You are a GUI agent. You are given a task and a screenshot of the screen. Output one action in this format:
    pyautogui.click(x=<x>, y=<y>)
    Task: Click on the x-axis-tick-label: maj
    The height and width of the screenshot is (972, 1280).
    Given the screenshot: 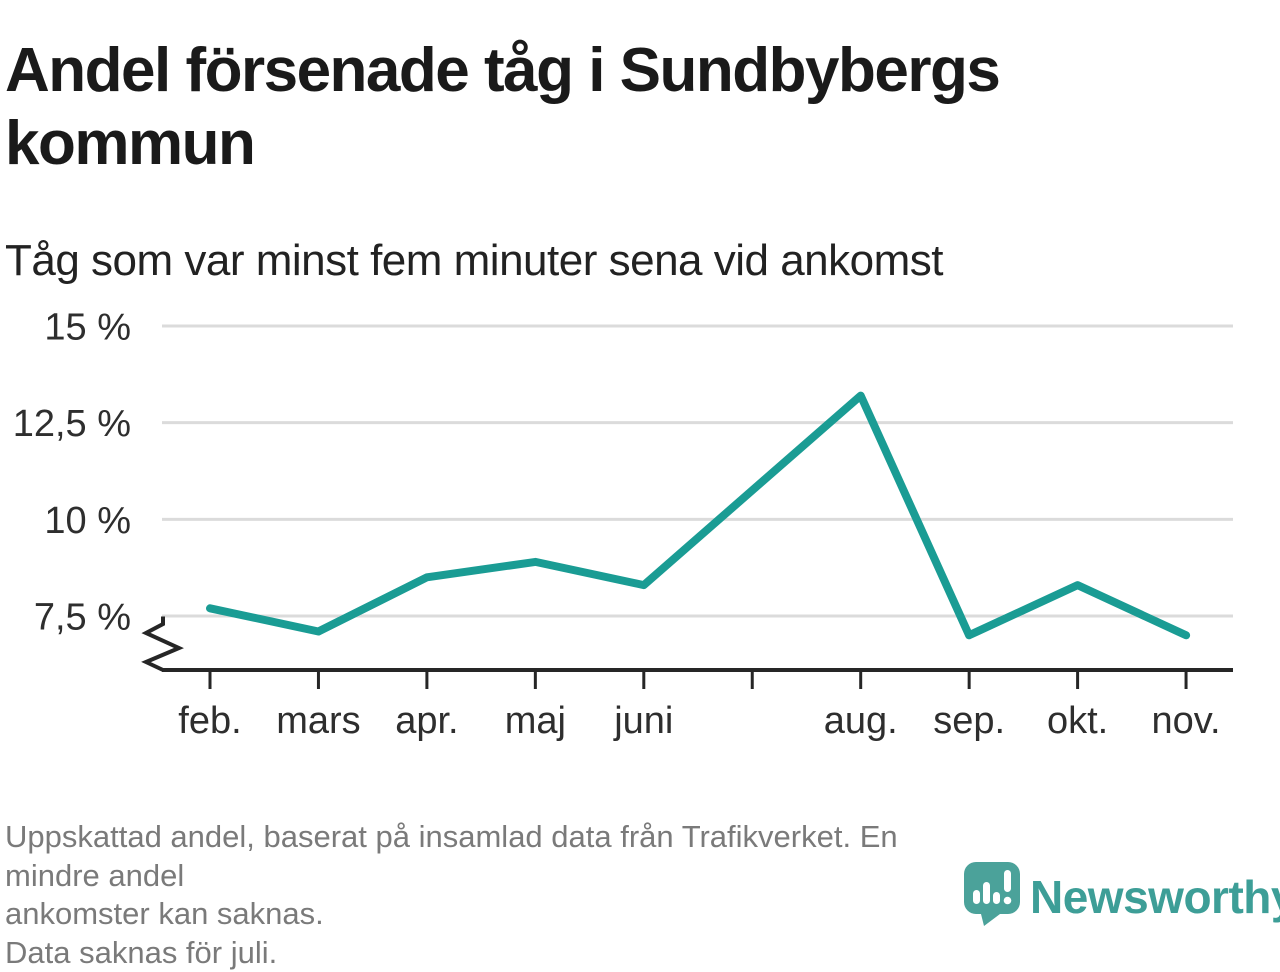 What is the action you would take?
    pyautogui.click(x=535, y=721)
    